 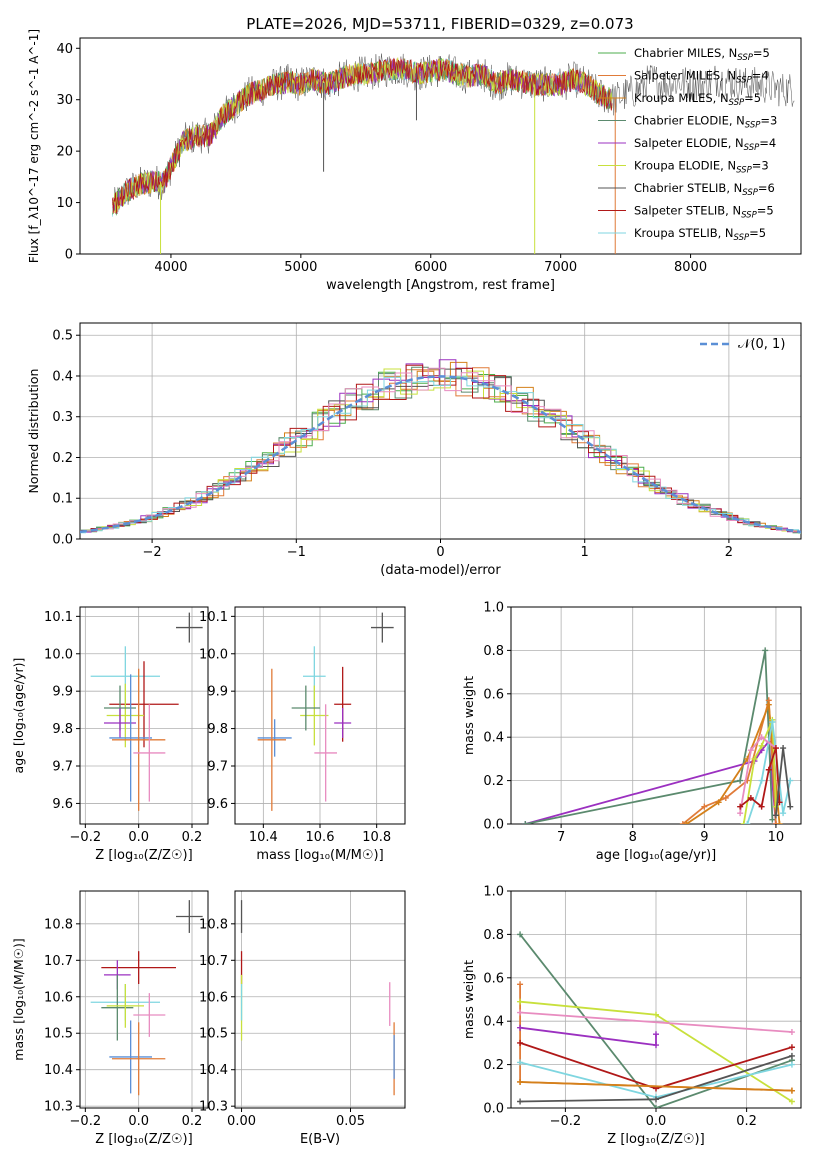 What do you see at coordinates (440, 454) in the screenshot?
I see `gaussian-curve` at bounding box center [440, 454].